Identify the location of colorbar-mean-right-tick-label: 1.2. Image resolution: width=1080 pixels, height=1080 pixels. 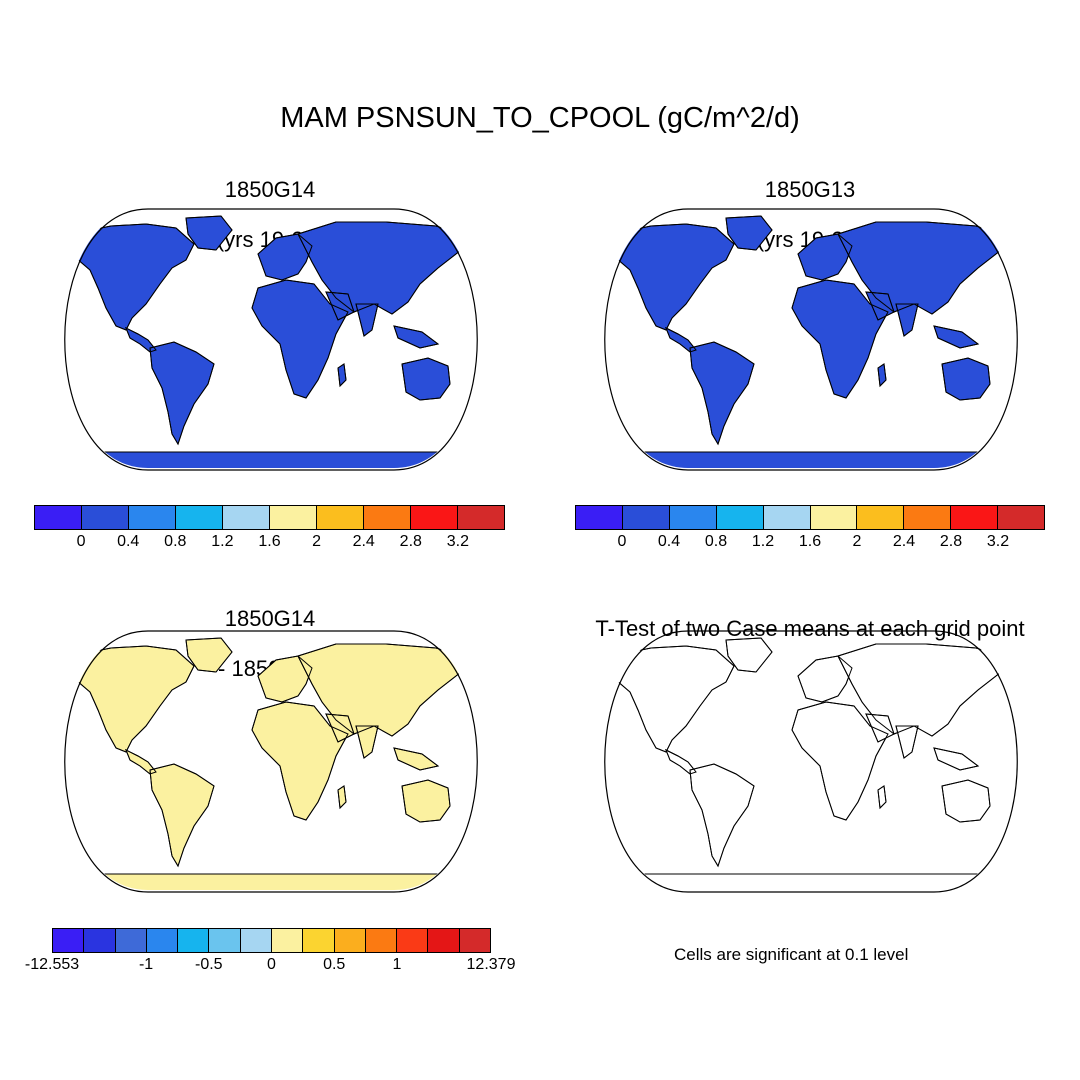
(763, 541).